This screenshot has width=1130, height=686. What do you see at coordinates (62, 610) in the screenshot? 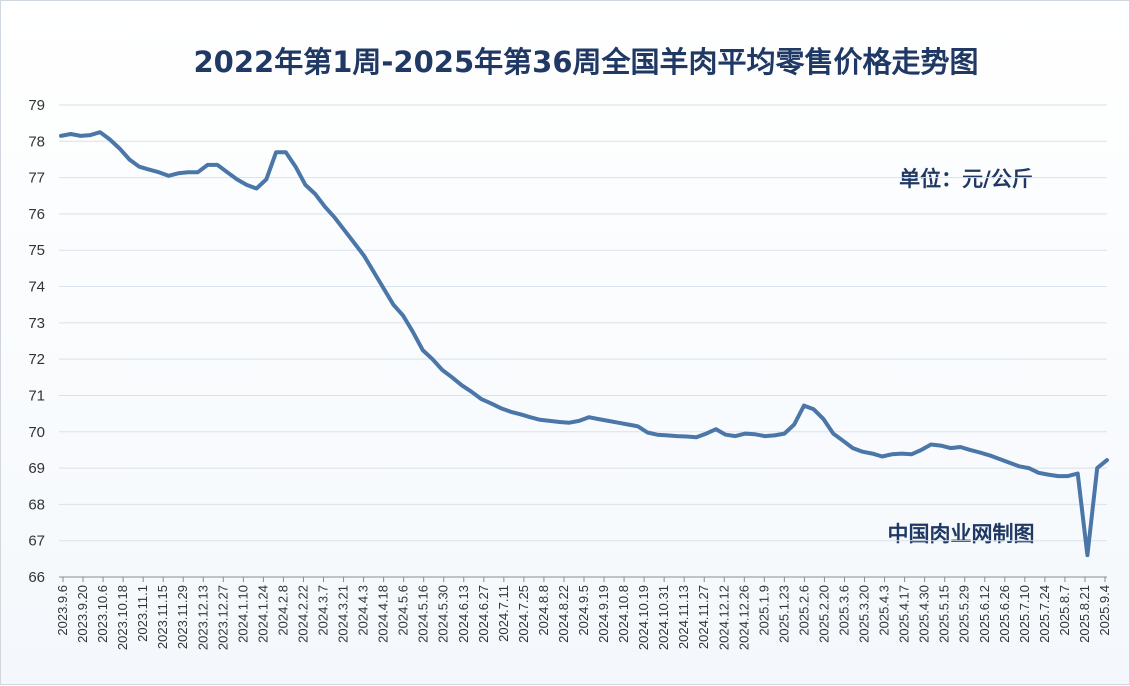
I see `x-tick-label: 2023.9.6` at bounding box center [62, 610].